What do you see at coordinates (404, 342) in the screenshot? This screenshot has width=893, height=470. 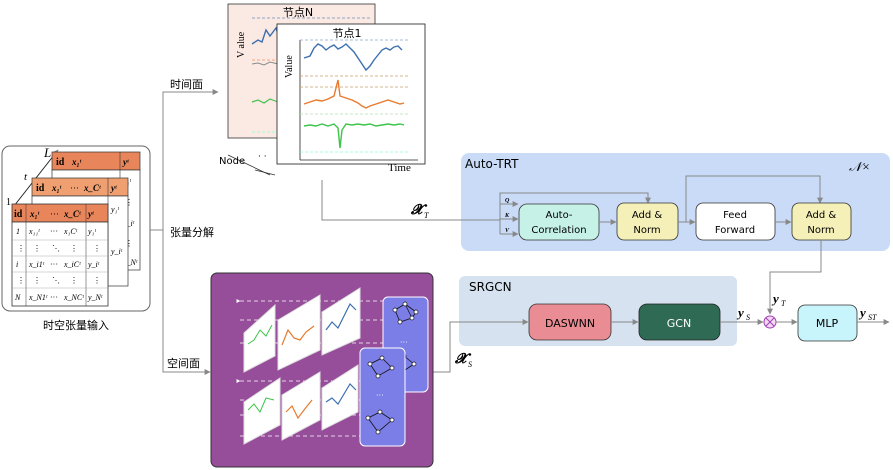 I see `graph-ellipsis-1: ···` at bounding box center [404, 342].